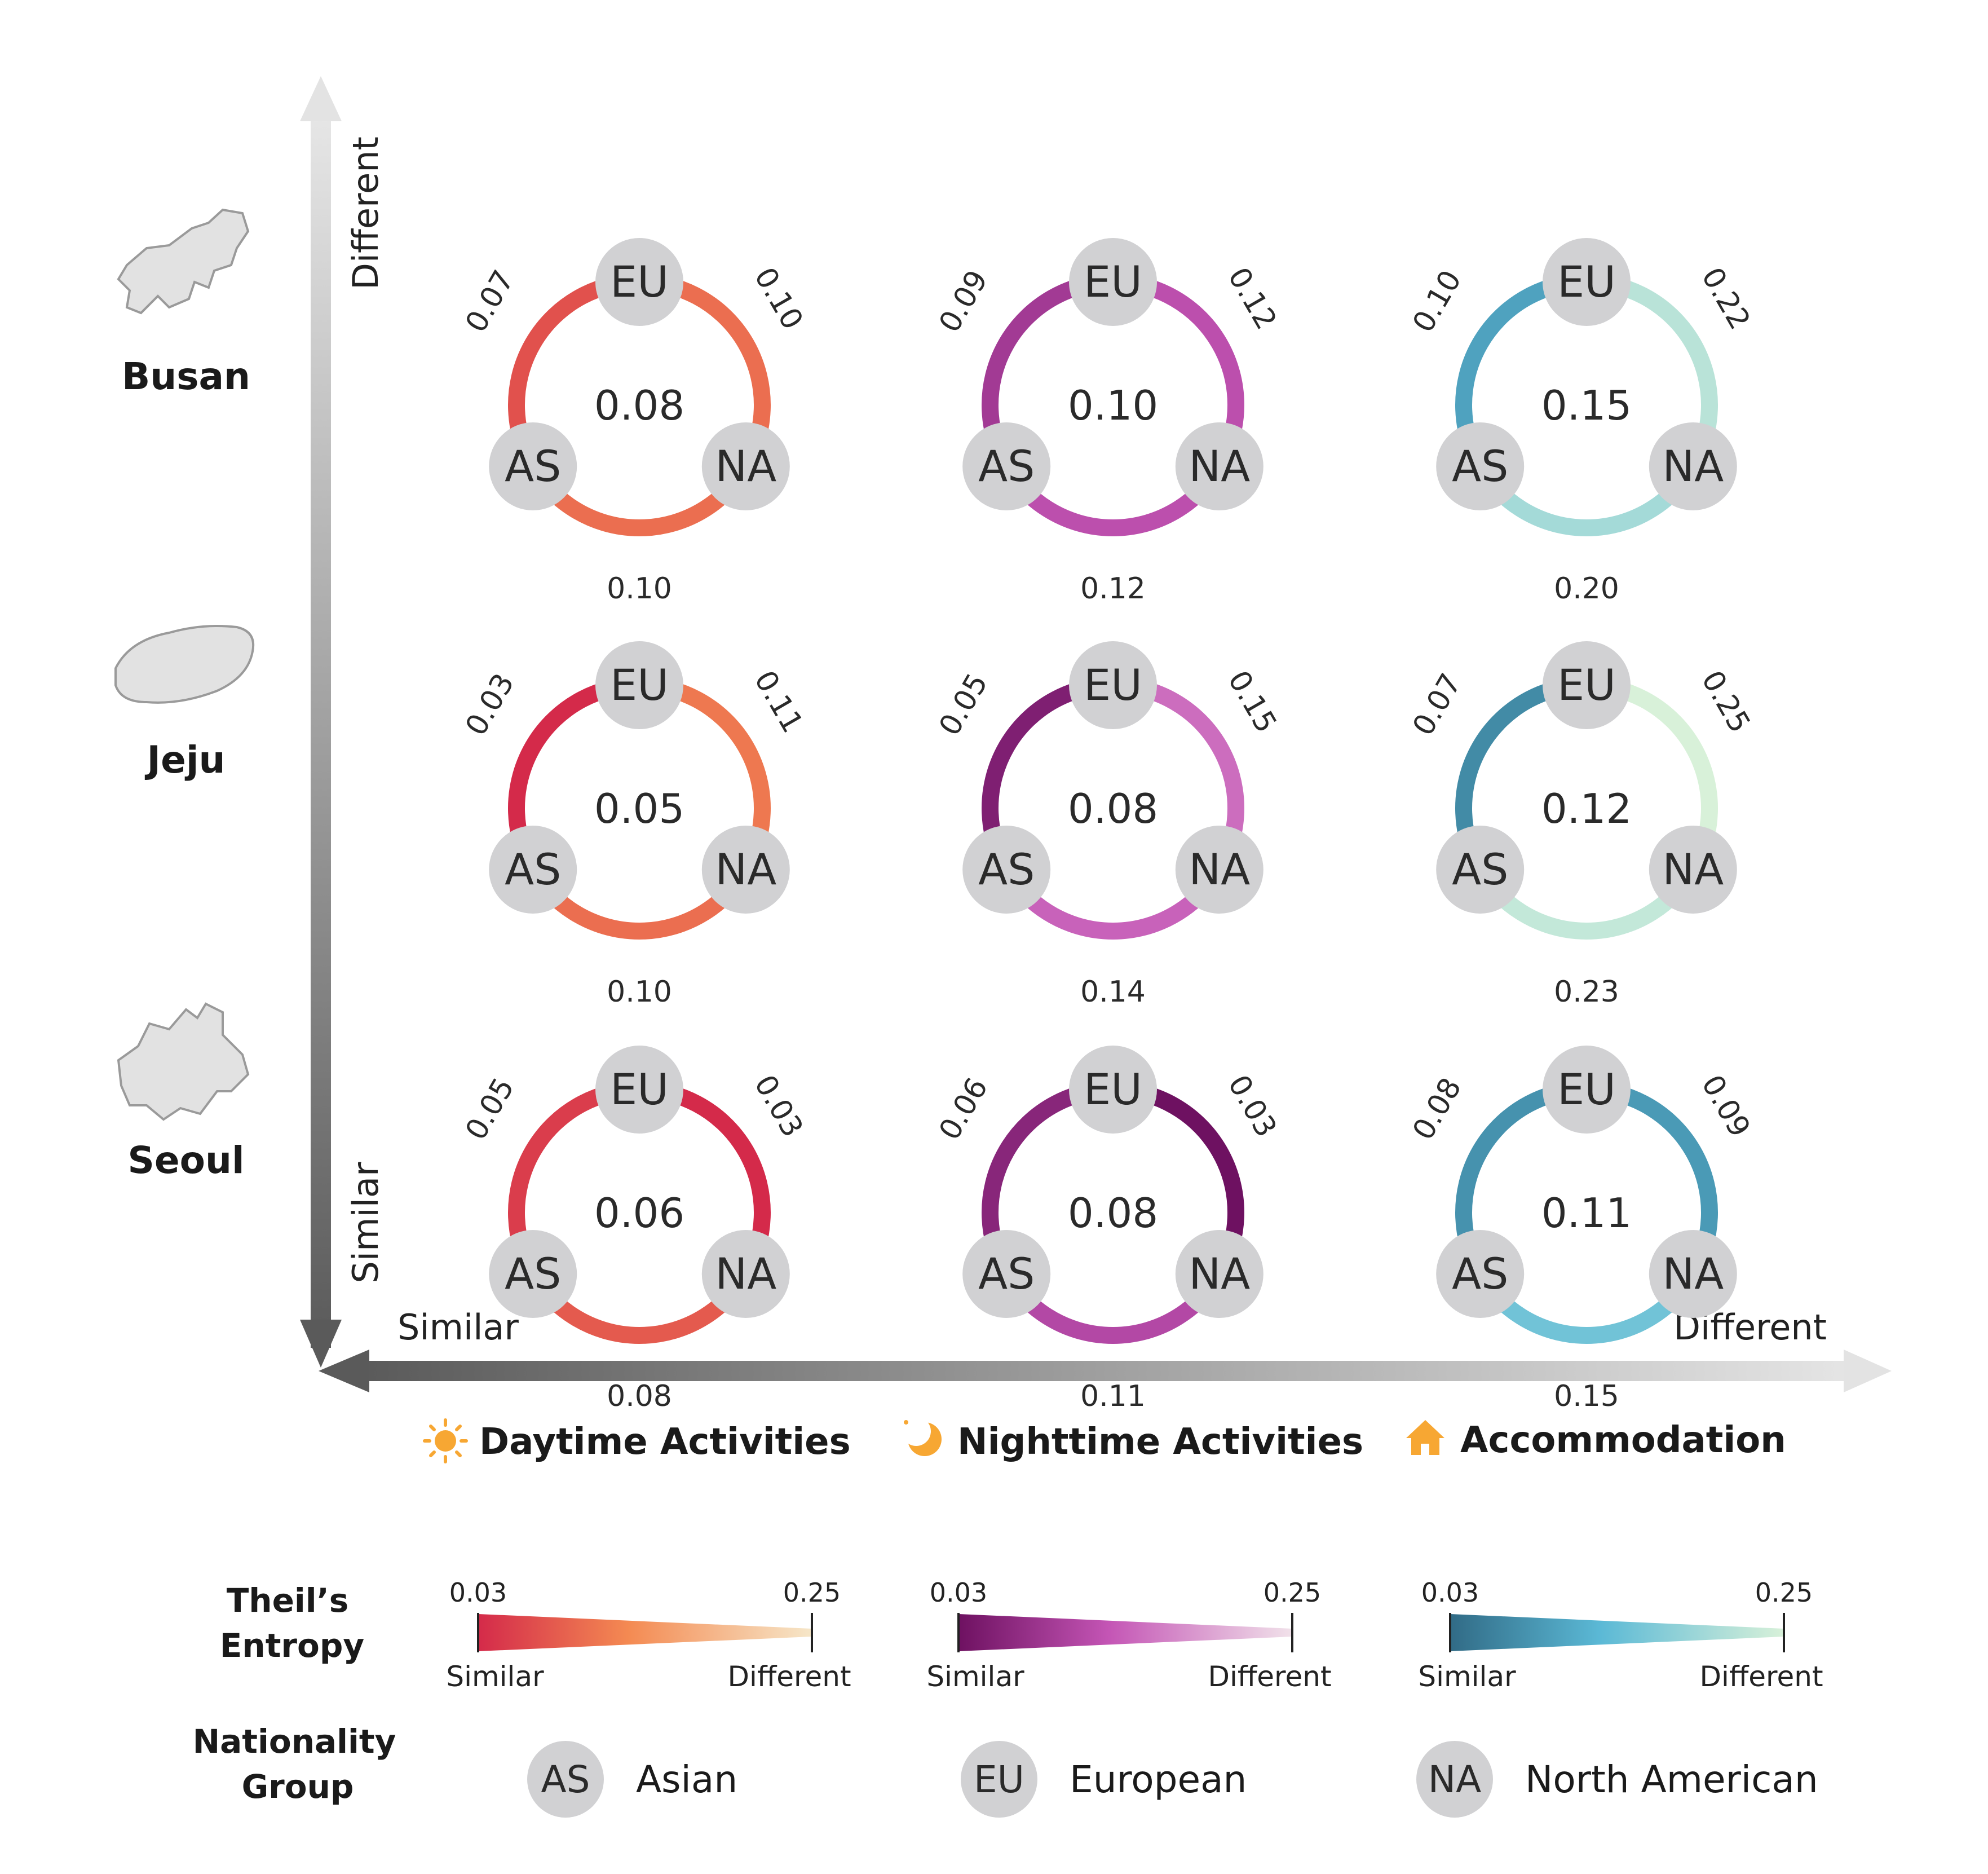 This screenshot has width=1988, height=1874. I want to click on edge-label-eu-na: 0.25, so click(1726, 701).